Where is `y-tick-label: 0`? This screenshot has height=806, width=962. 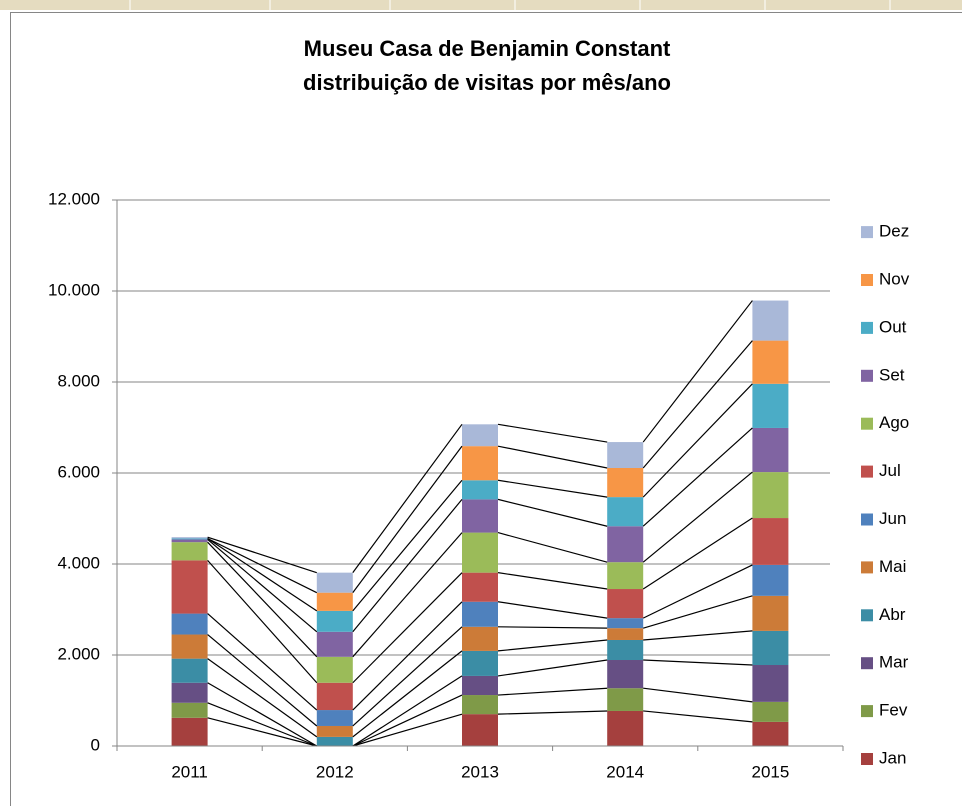 y-tick-label: 0 is located at coordinates (95, 744).